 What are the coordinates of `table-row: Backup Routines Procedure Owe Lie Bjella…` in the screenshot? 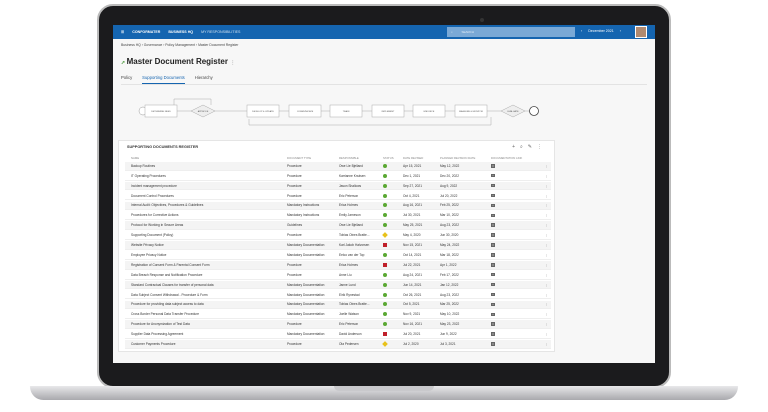 It's located at (338, 166).